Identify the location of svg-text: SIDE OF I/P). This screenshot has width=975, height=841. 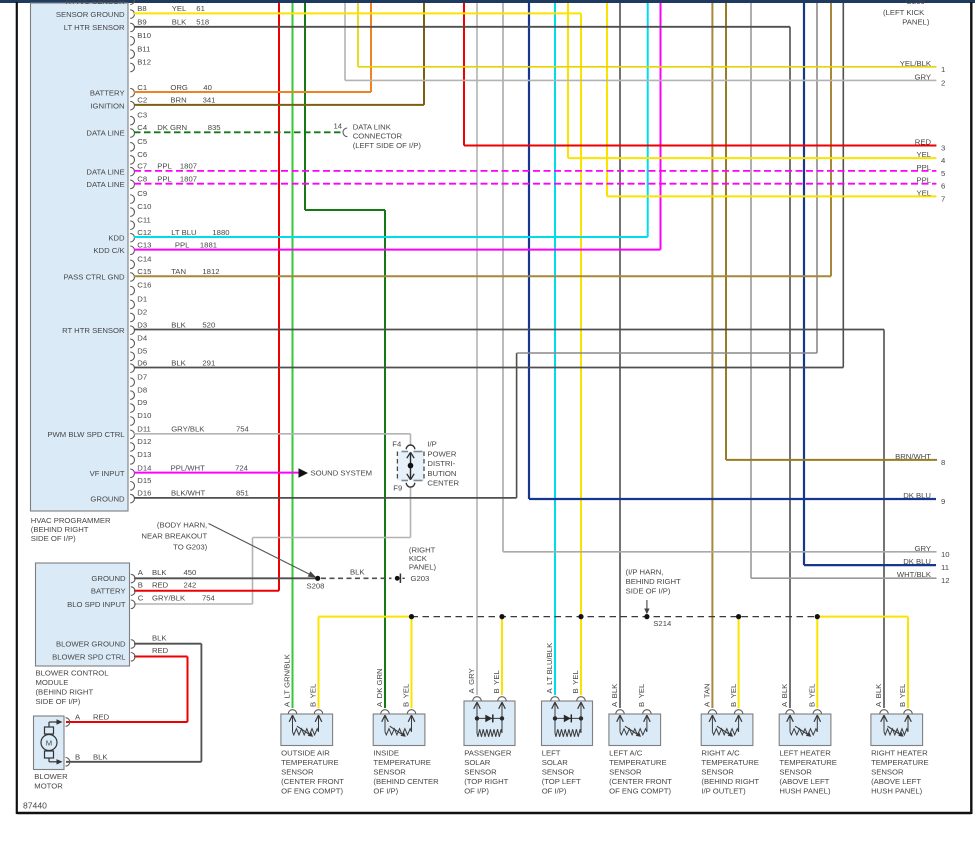
(53, 538).